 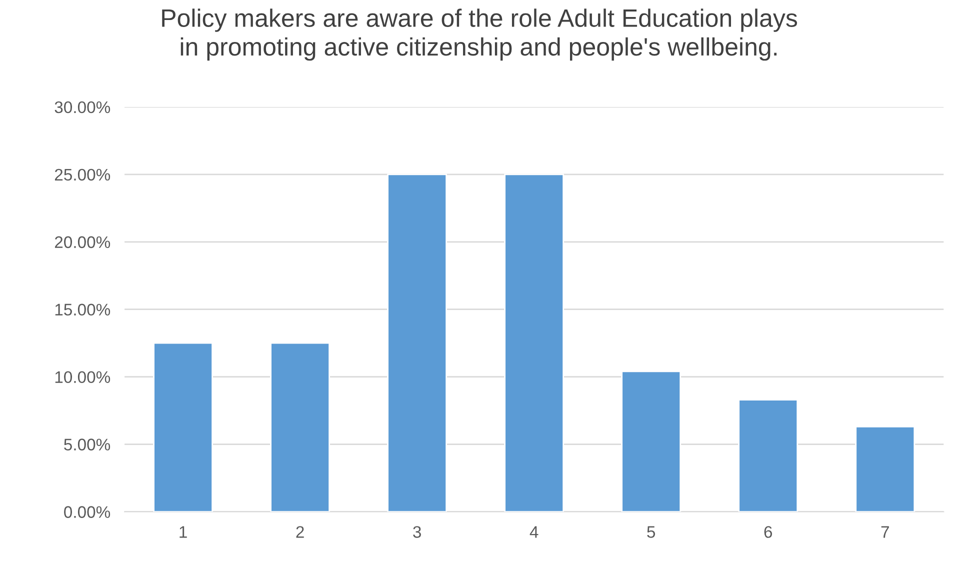 What do you see at coordinates (480, 34) in the screenshot?
I see `chart-title: Policy makers are aware of the role Adult Education plays in promoting active citizenship and people's wellbeing.` at bounding box center [480, 34].